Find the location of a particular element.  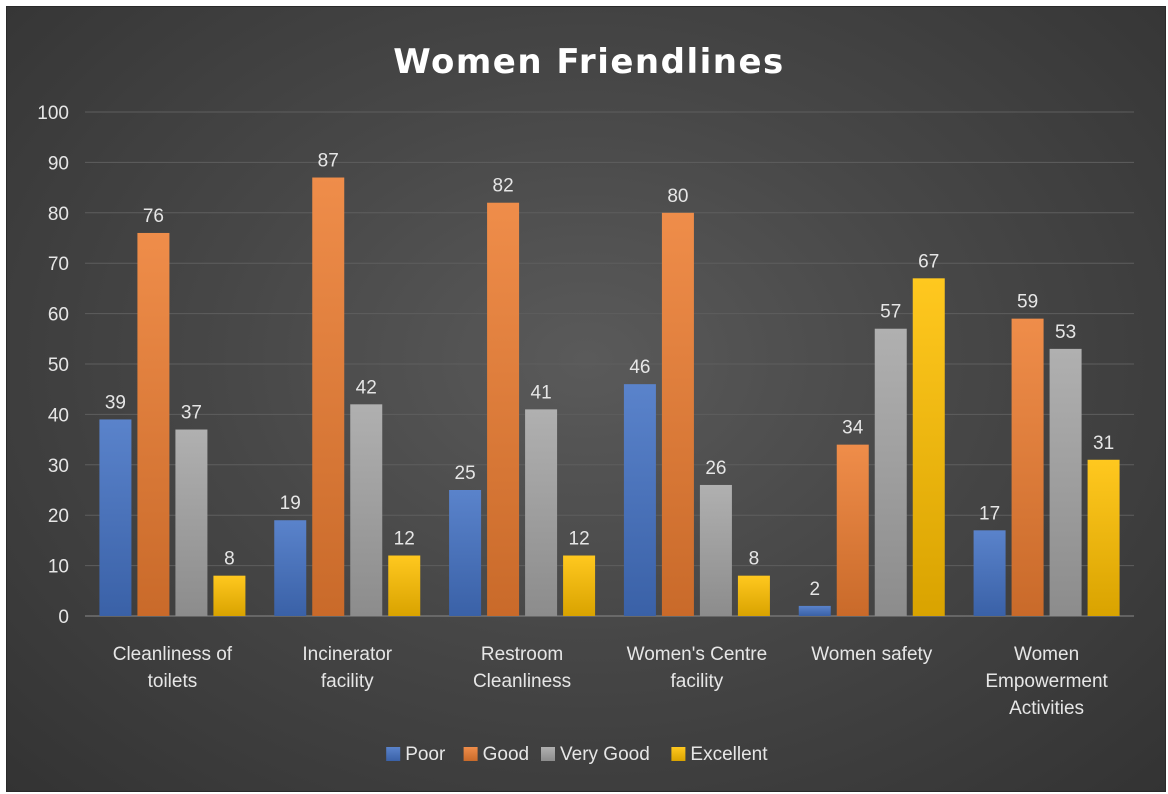

y-tick-label: 20 is located at coordinates (58, 516).